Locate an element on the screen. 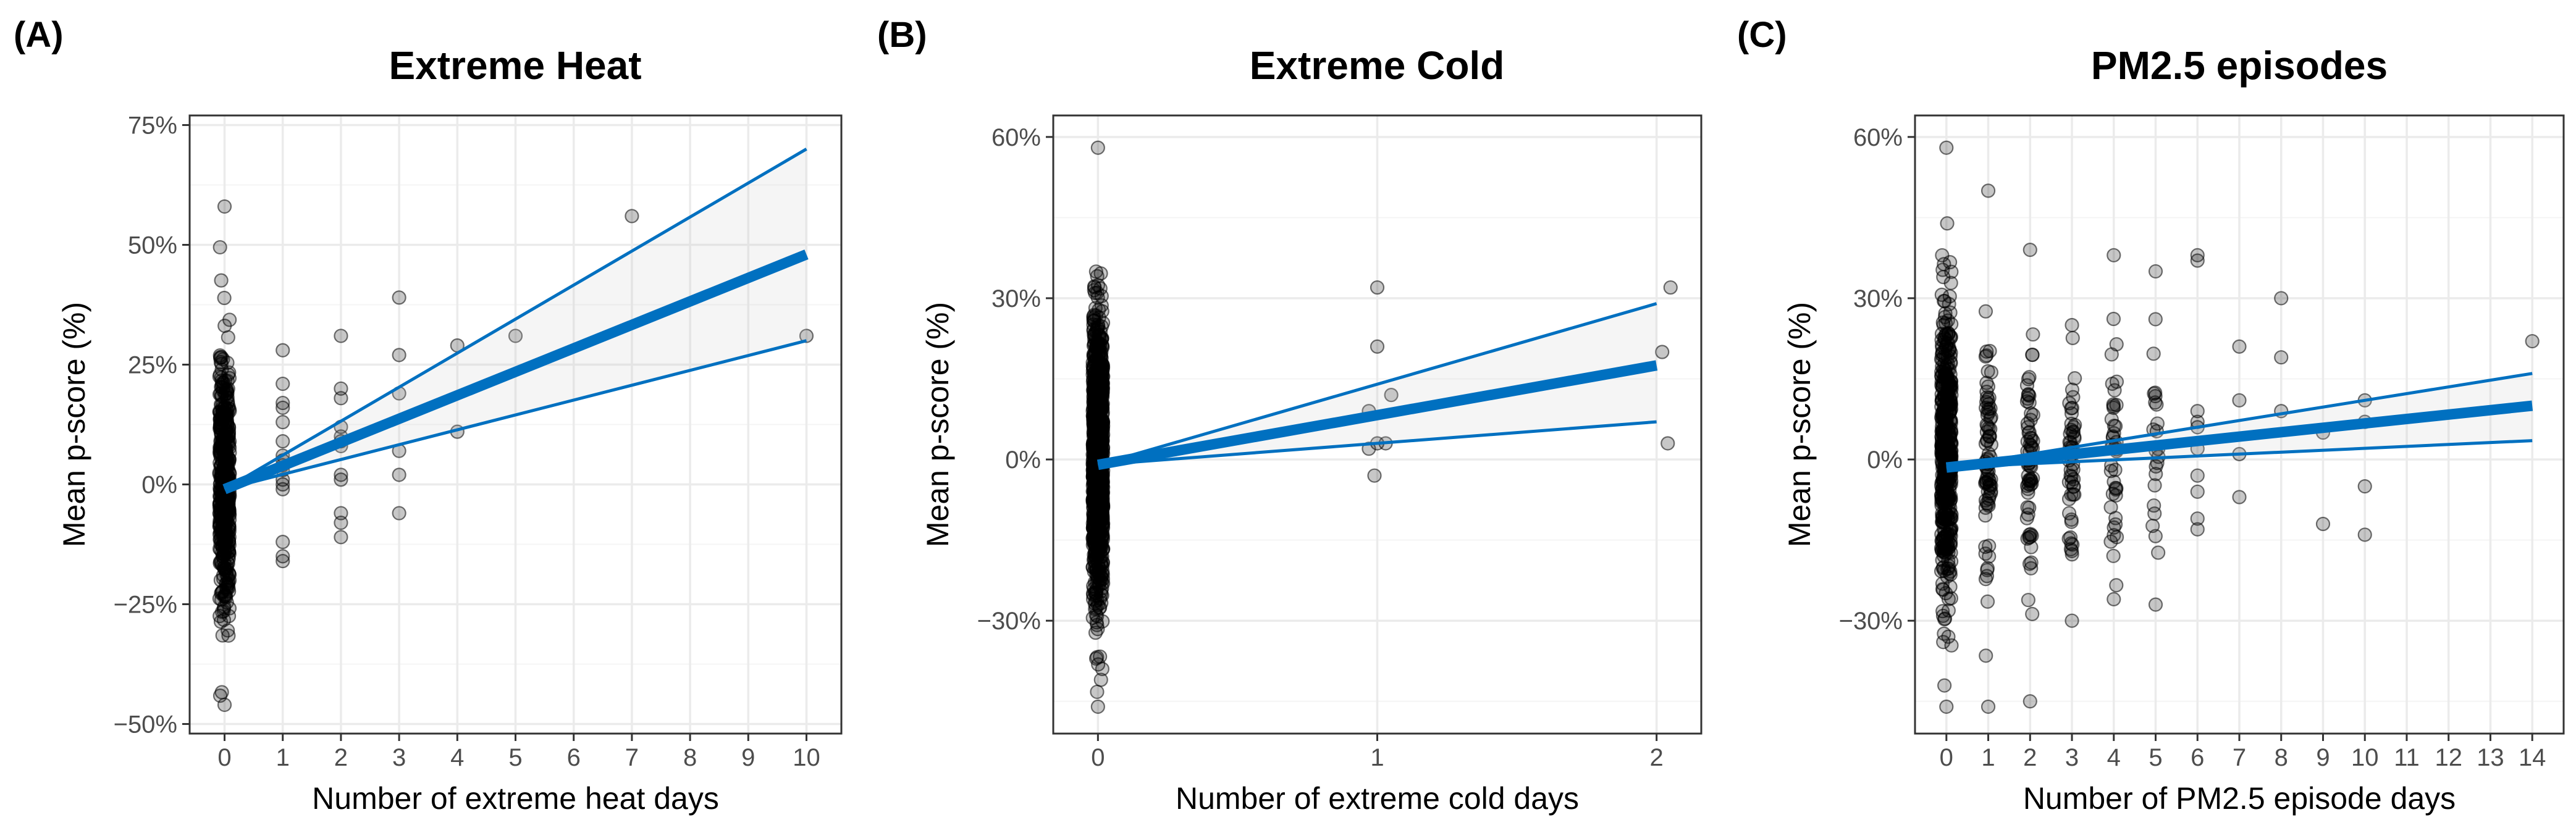 The width and height of the screenshot is (2576, 833). x-tick-label: 1 is located at coordinates (1988, 757).